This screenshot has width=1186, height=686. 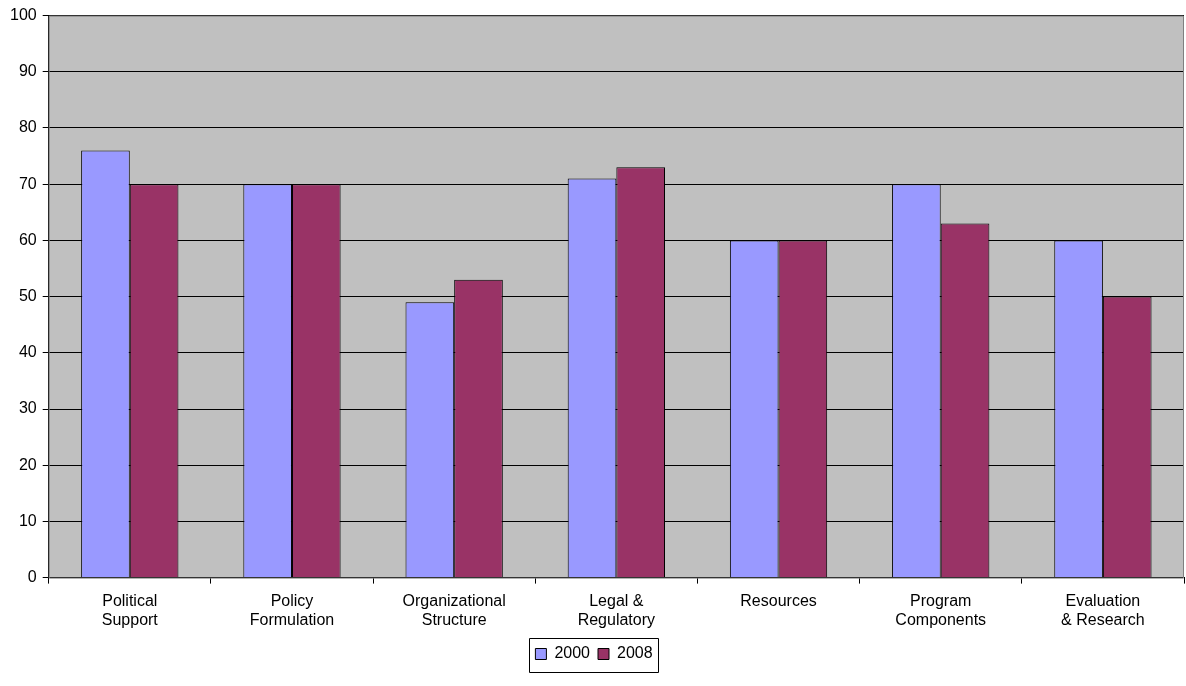 I want to click on y-tick-label: 10, so click(x=27, y=520).